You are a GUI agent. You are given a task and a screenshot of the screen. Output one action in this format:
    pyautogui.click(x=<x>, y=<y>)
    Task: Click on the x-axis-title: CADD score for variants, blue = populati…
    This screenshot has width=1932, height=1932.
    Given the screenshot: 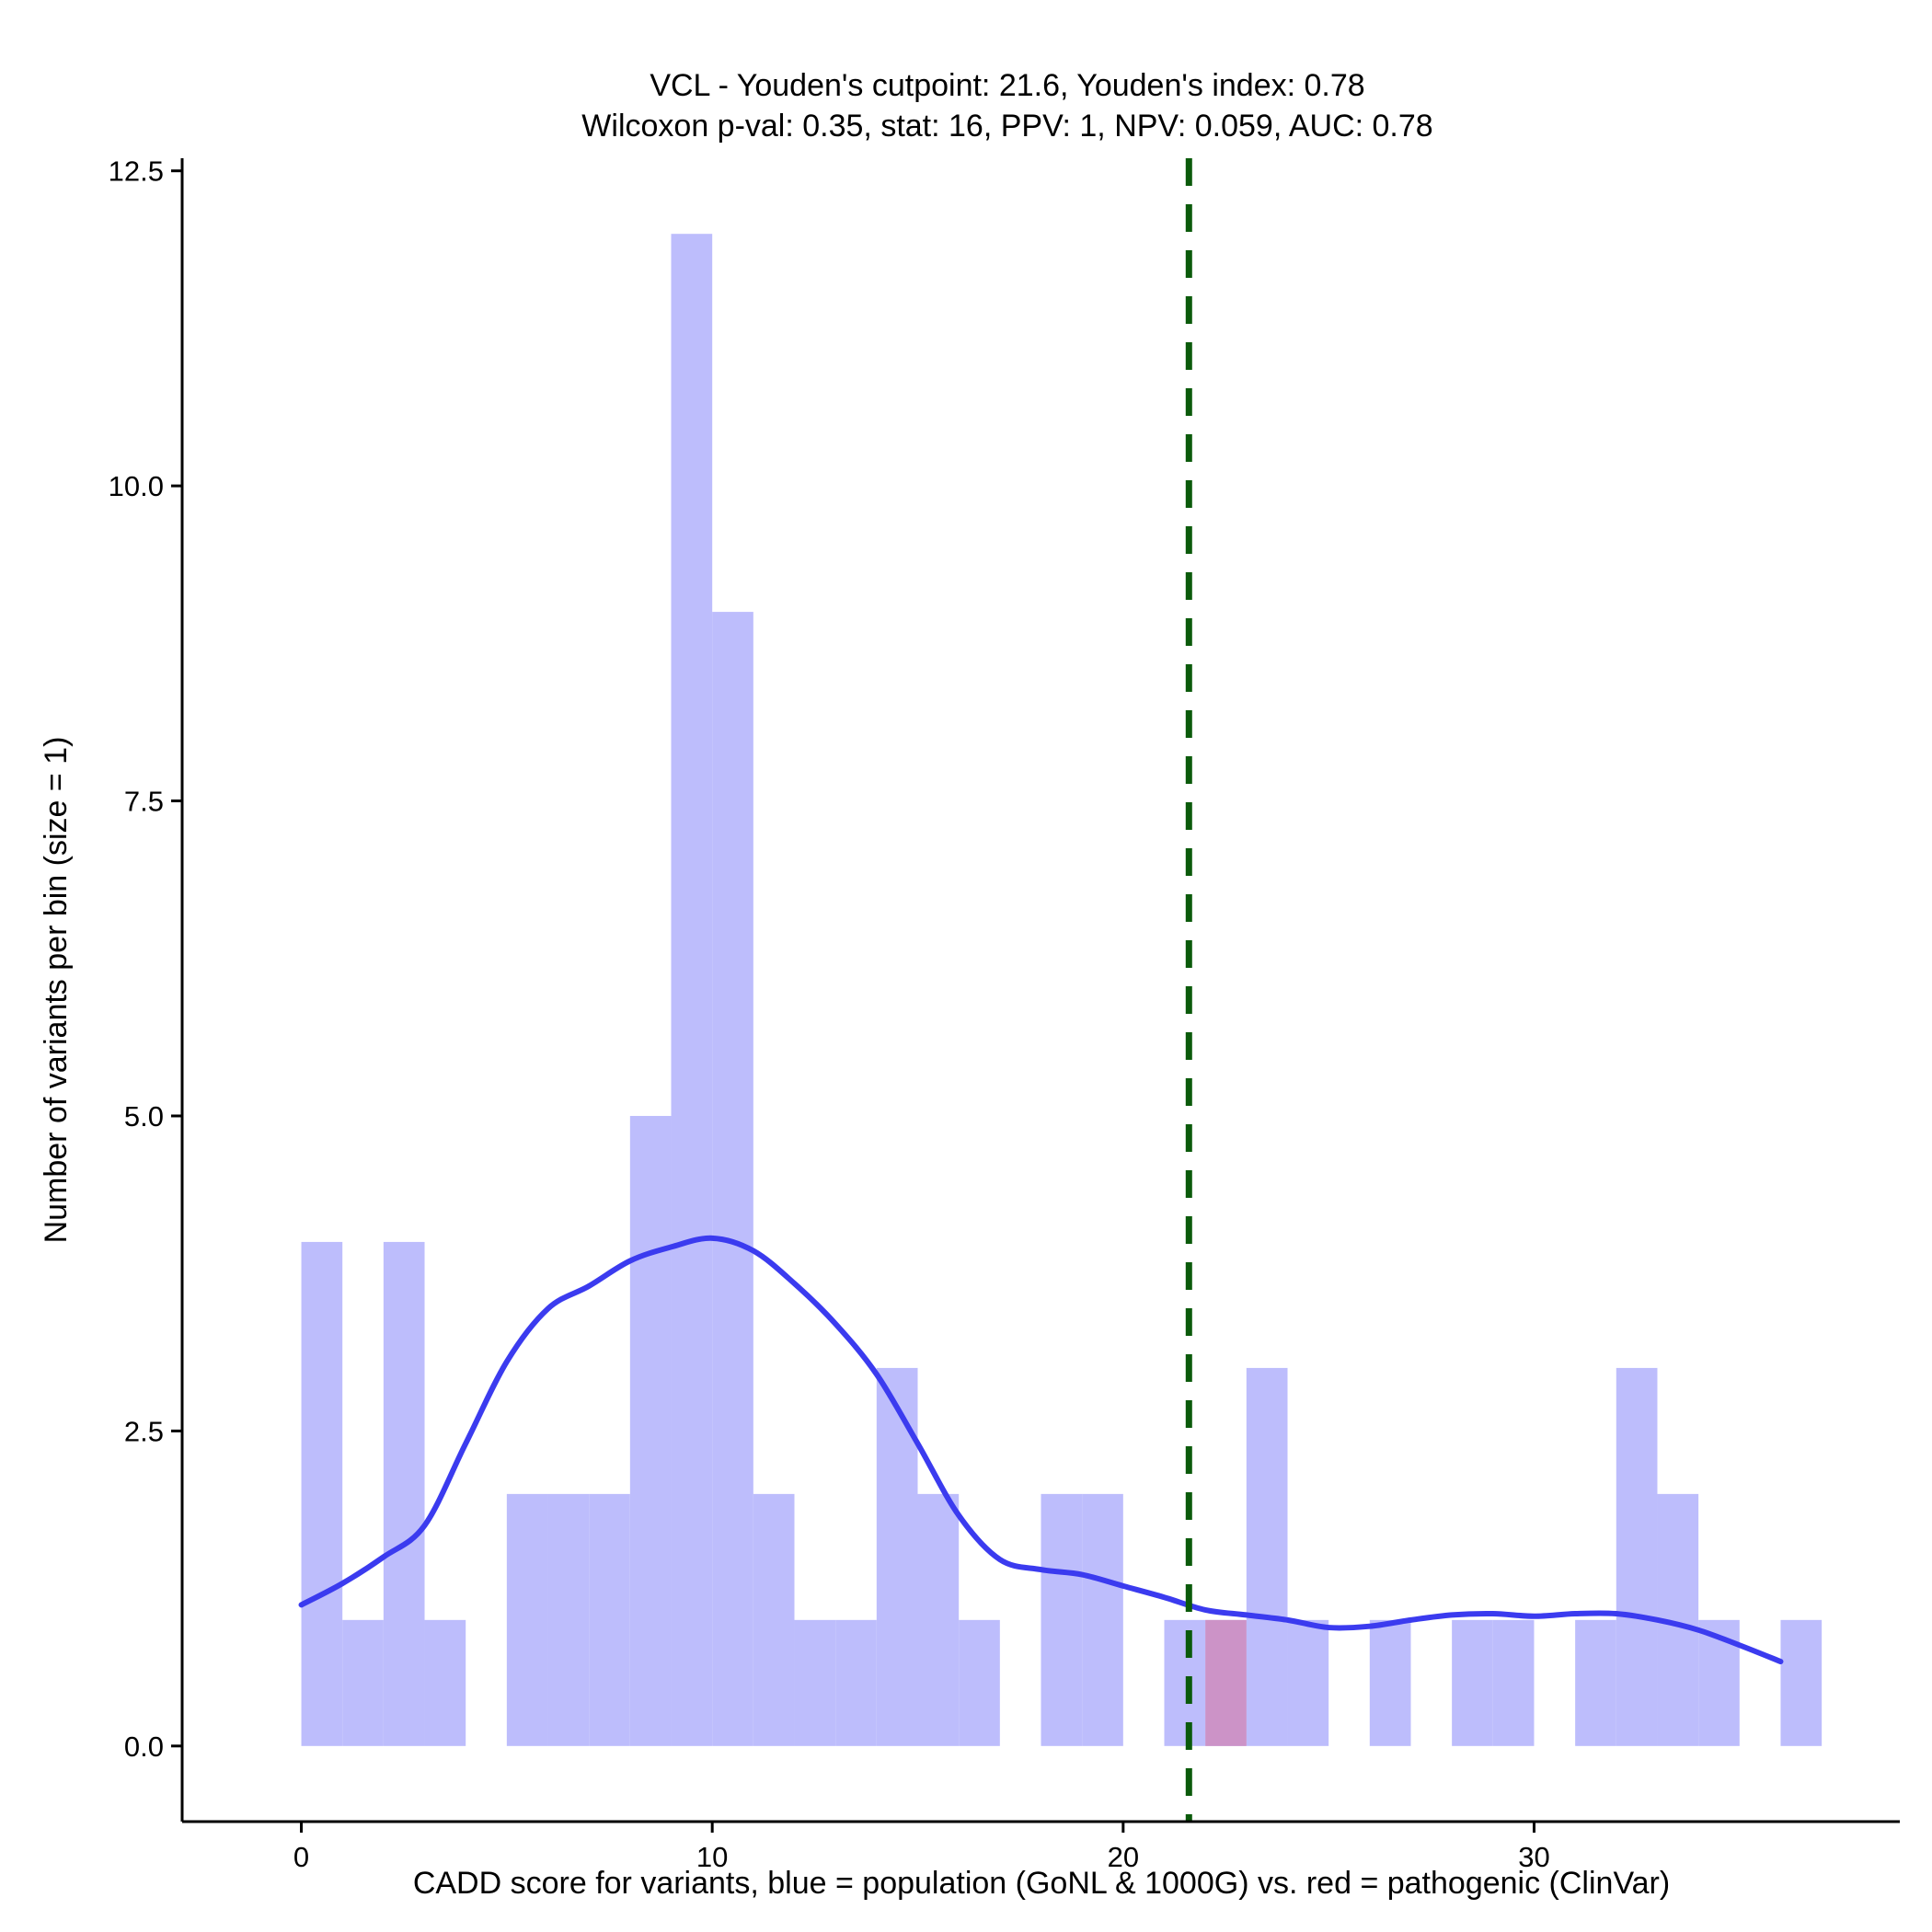 What is the action you would take?
    pyautogui.click(x=1041, y=1883)
    